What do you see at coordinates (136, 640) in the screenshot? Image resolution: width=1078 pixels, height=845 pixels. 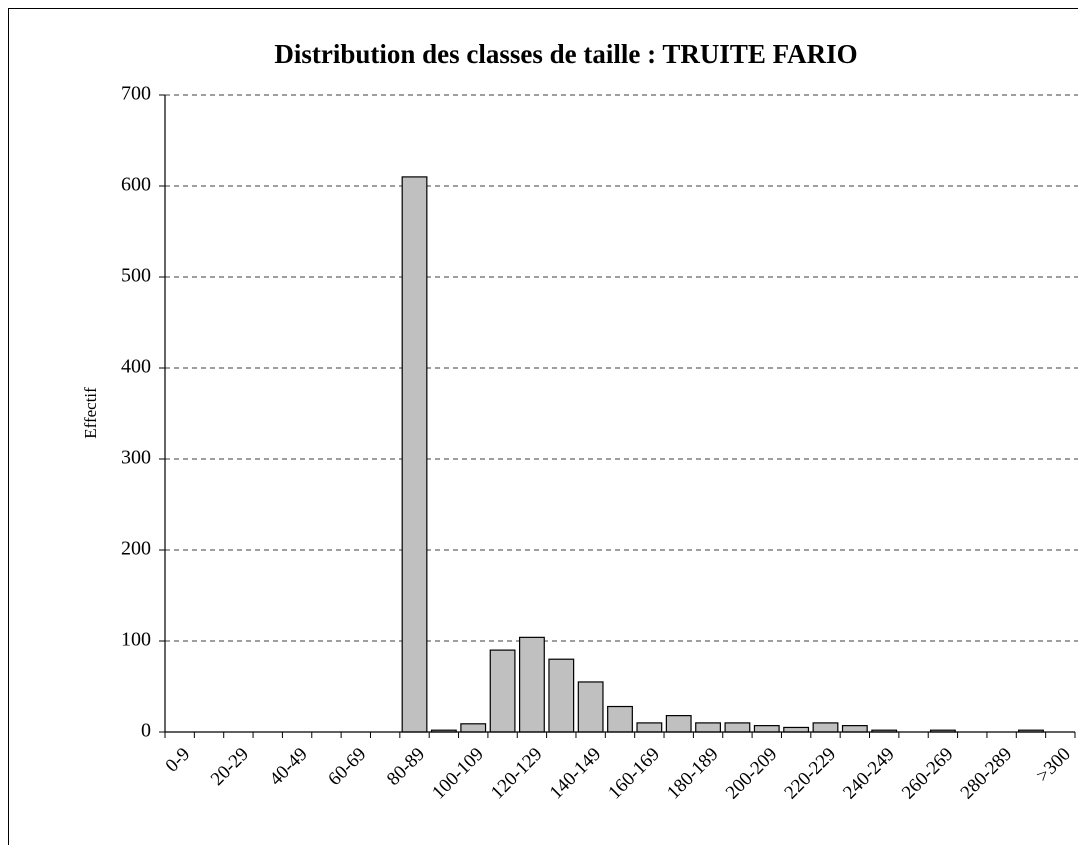 I see `y-tick-label: 100` at bounding box center [136, 640].